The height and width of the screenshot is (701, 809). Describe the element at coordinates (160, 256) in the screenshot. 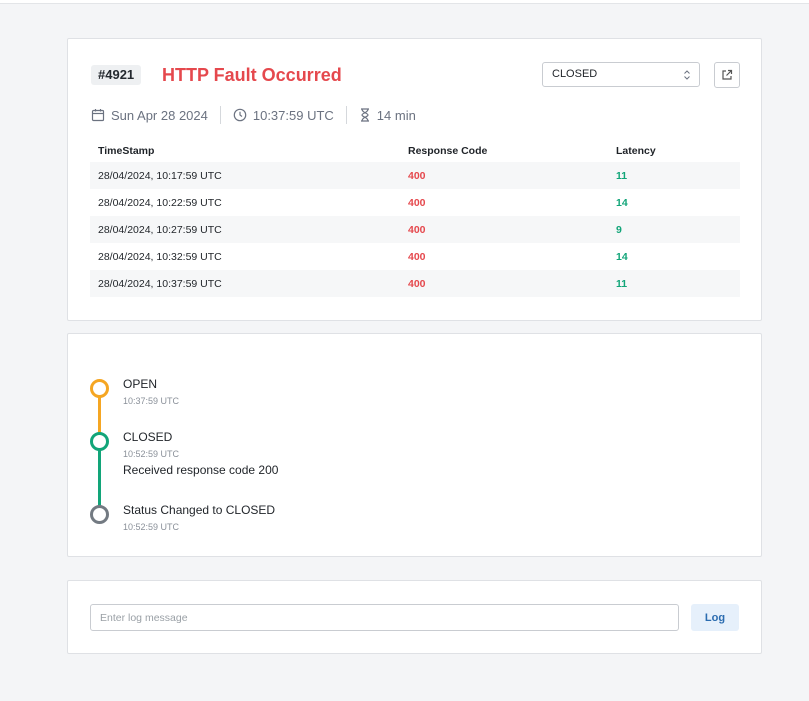

I see `cell-timestamp: 28/04/2024, 10:32:59 UTC` at that location.